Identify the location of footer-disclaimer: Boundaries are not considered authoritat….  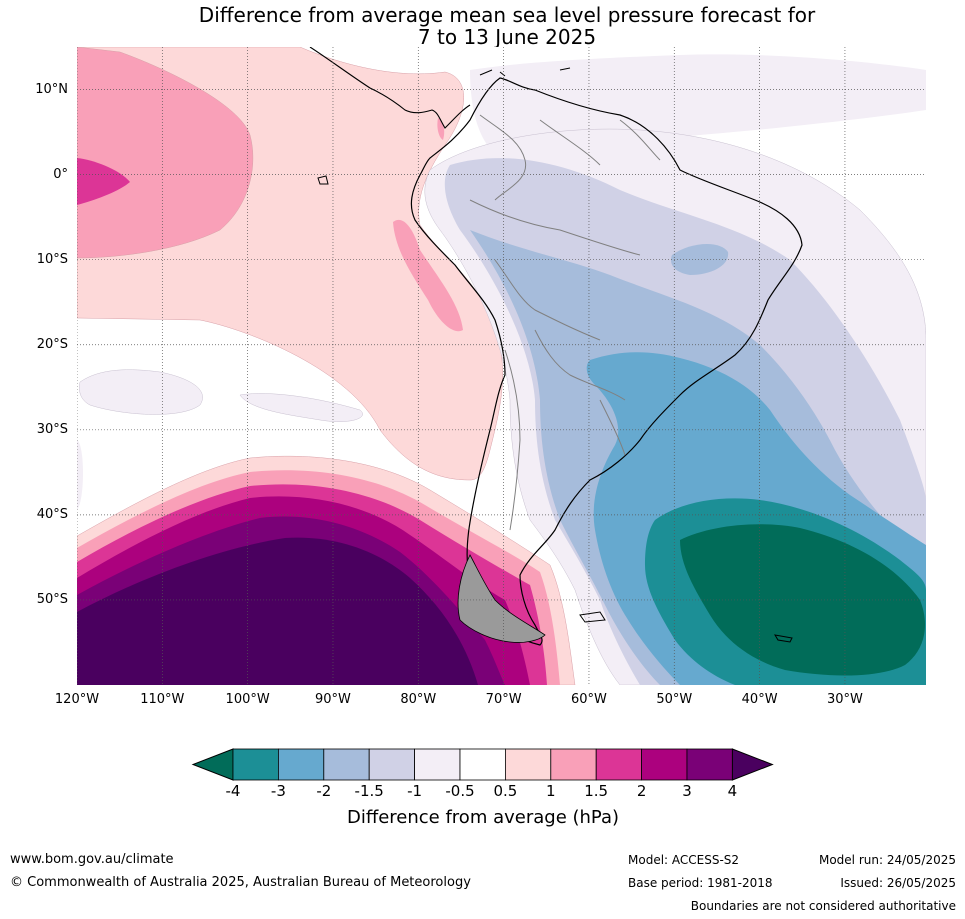
(823, 906).